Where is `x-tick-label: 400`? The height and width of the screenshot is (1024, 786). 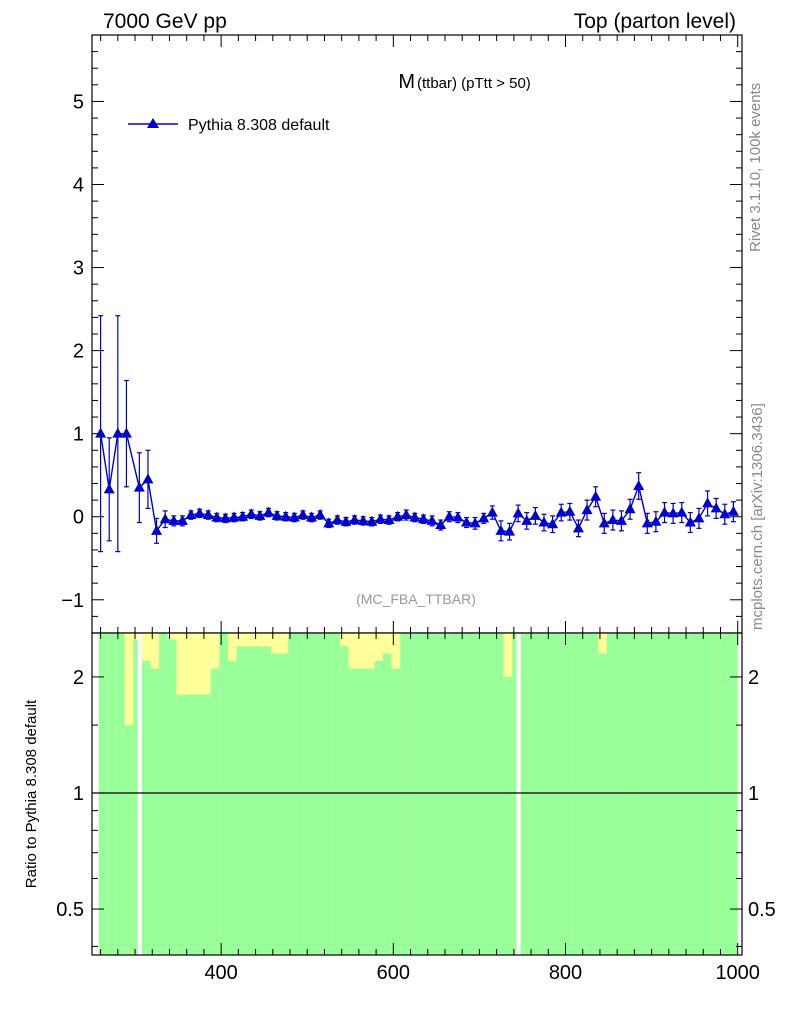 x-tick-label: 400 is located at coordinates (220, 973).